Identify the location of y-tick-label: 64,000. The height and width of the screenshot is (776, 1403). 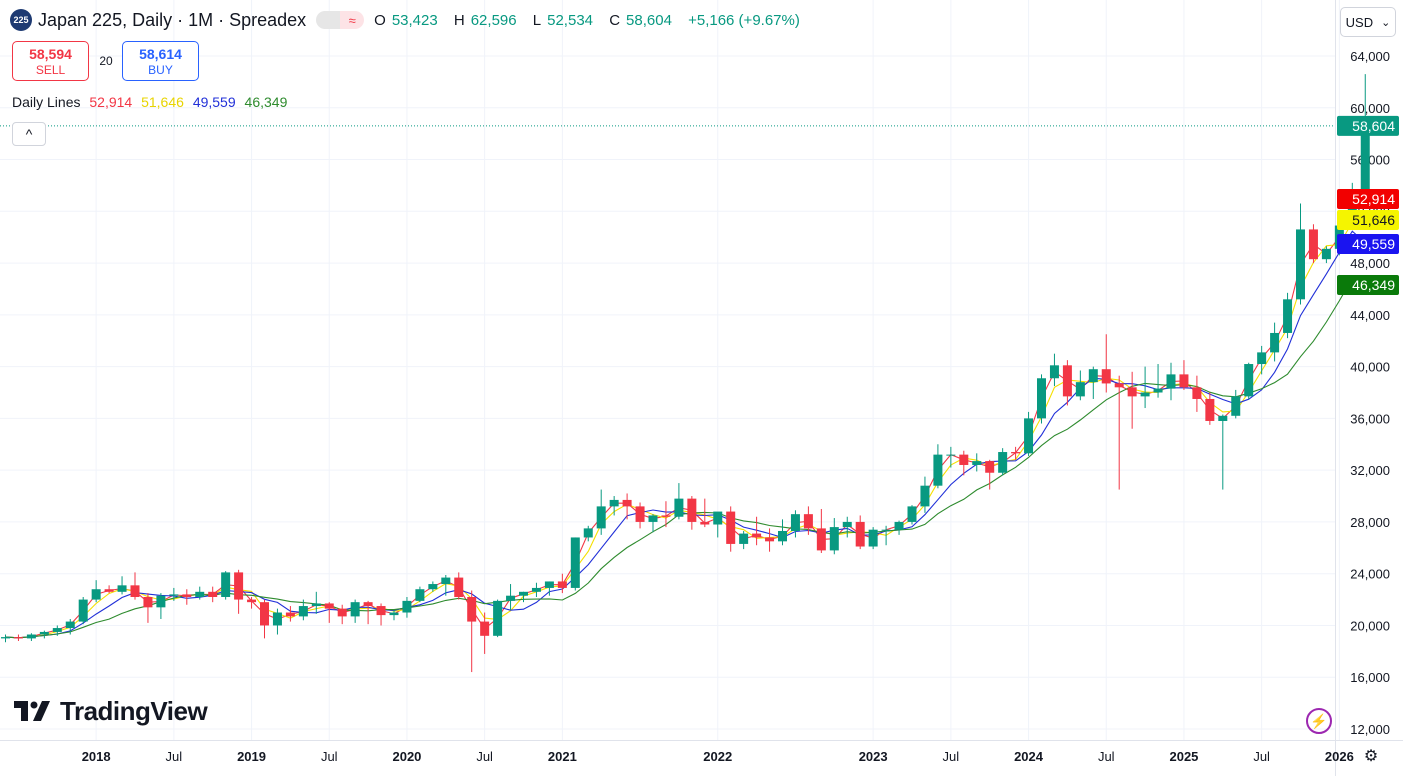
(1370, 56).